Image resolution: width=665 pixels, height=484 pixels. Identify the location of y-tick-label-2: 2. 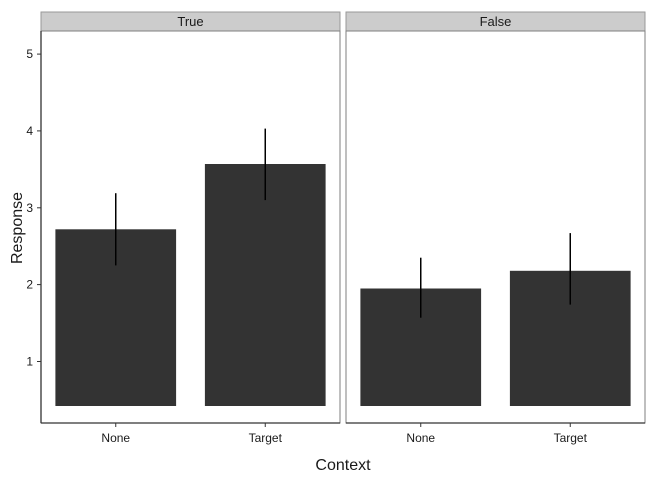
(29, 285).